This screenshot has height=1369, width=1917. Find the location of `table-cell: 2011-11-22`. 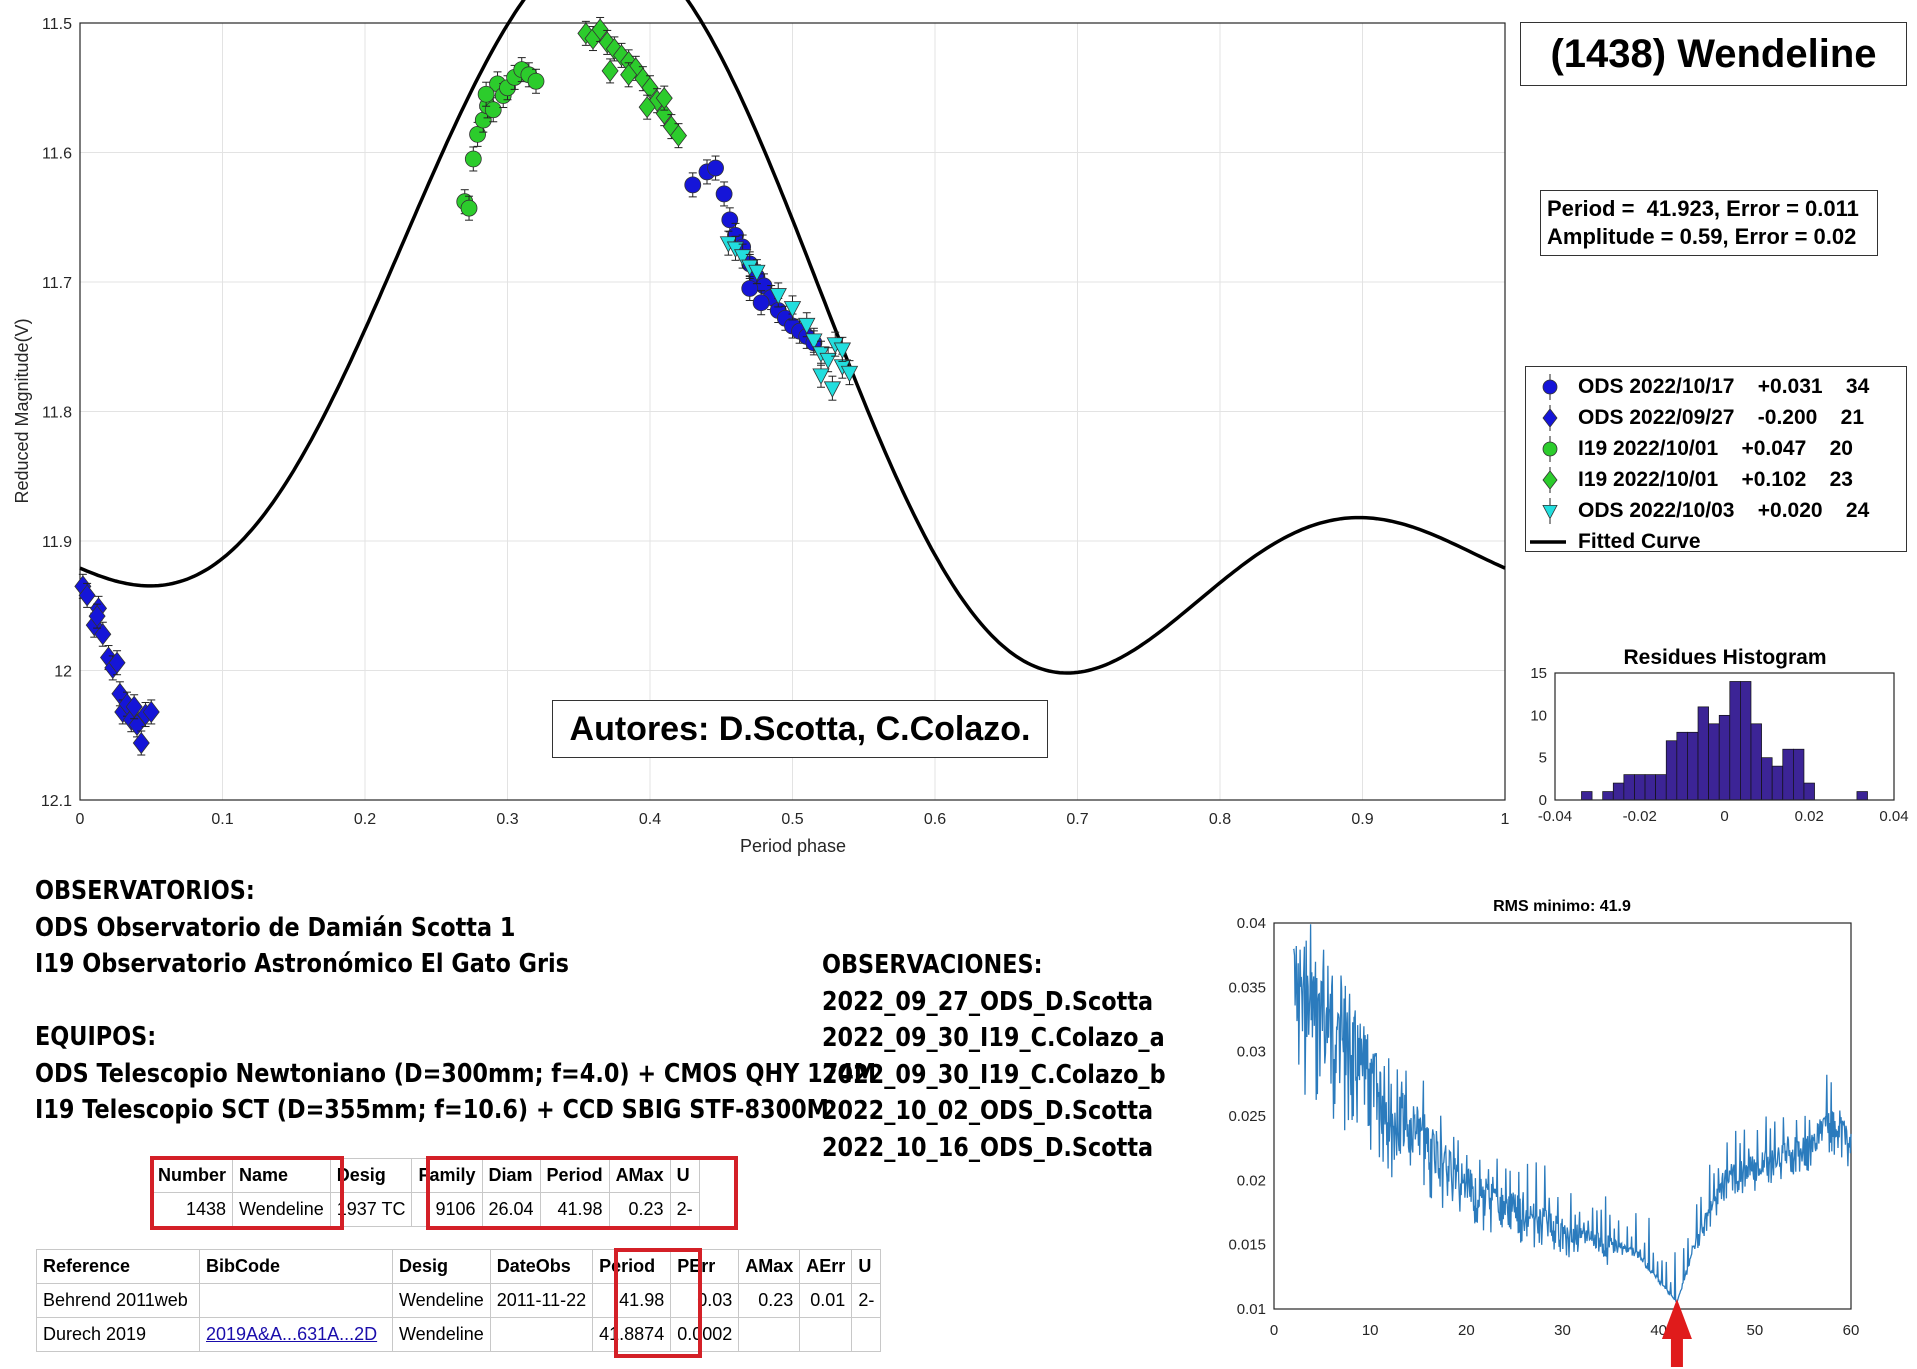

table-cell: 2011-11-22 is located at coordinates (541, 1300).